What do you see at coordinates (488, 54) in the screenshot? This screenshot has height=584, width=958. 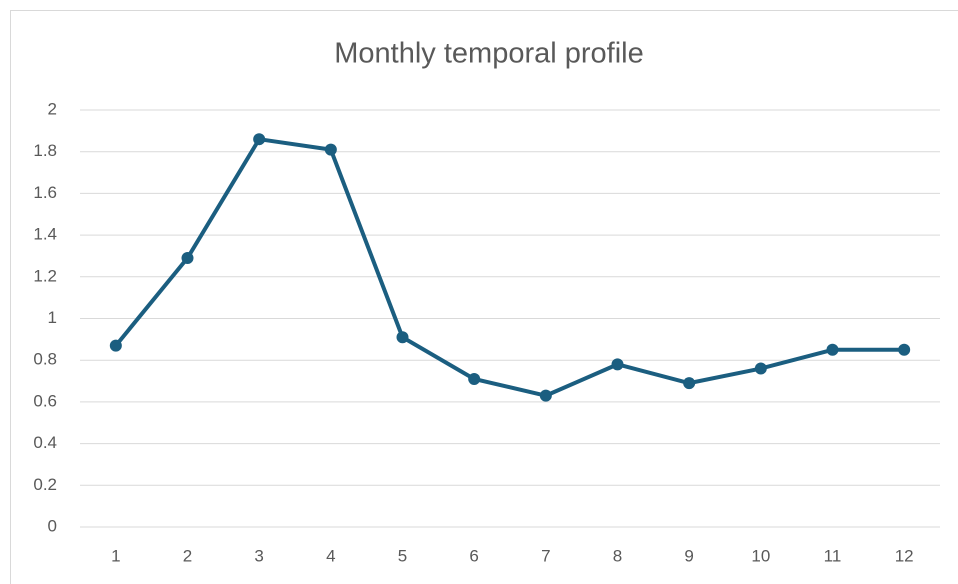 I see `chart-title: Monthly temporal profile` at bounding box center [488, 54].